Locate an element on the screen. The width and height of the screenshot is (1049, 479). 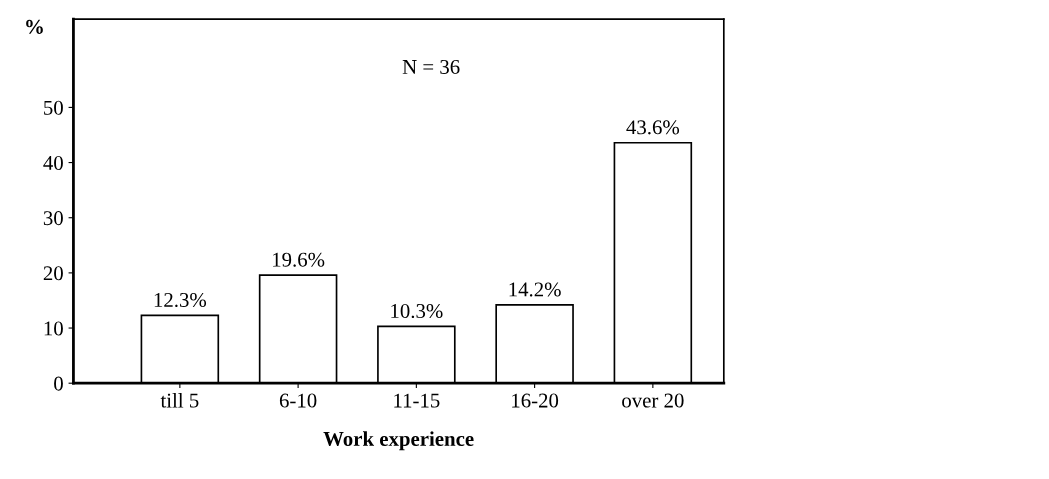
y-tick-label: 20 is located at coordinates (53, 273).